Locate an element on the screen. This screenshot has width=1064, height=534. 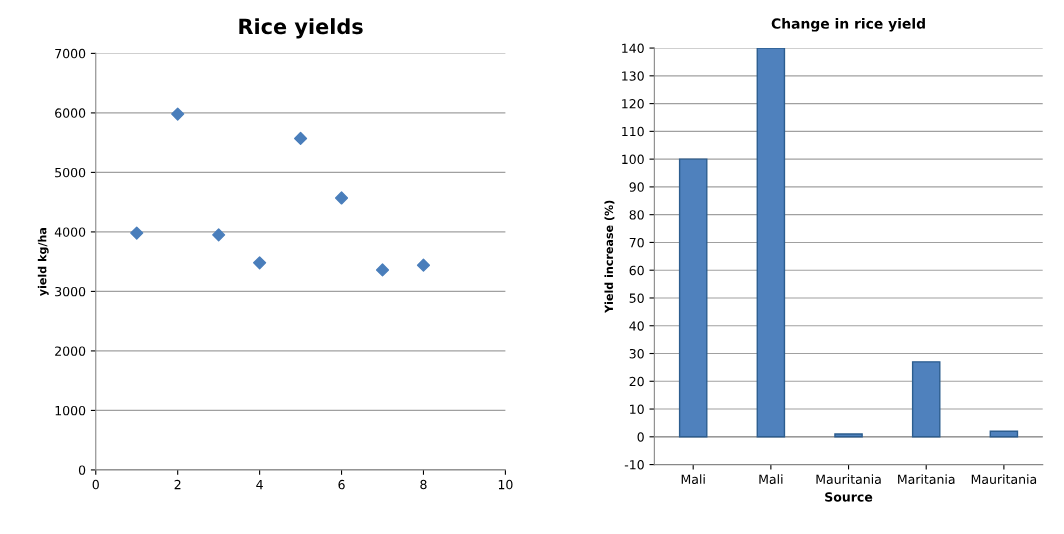
x-tick-label: 4 is located at coordinates (259, 485).